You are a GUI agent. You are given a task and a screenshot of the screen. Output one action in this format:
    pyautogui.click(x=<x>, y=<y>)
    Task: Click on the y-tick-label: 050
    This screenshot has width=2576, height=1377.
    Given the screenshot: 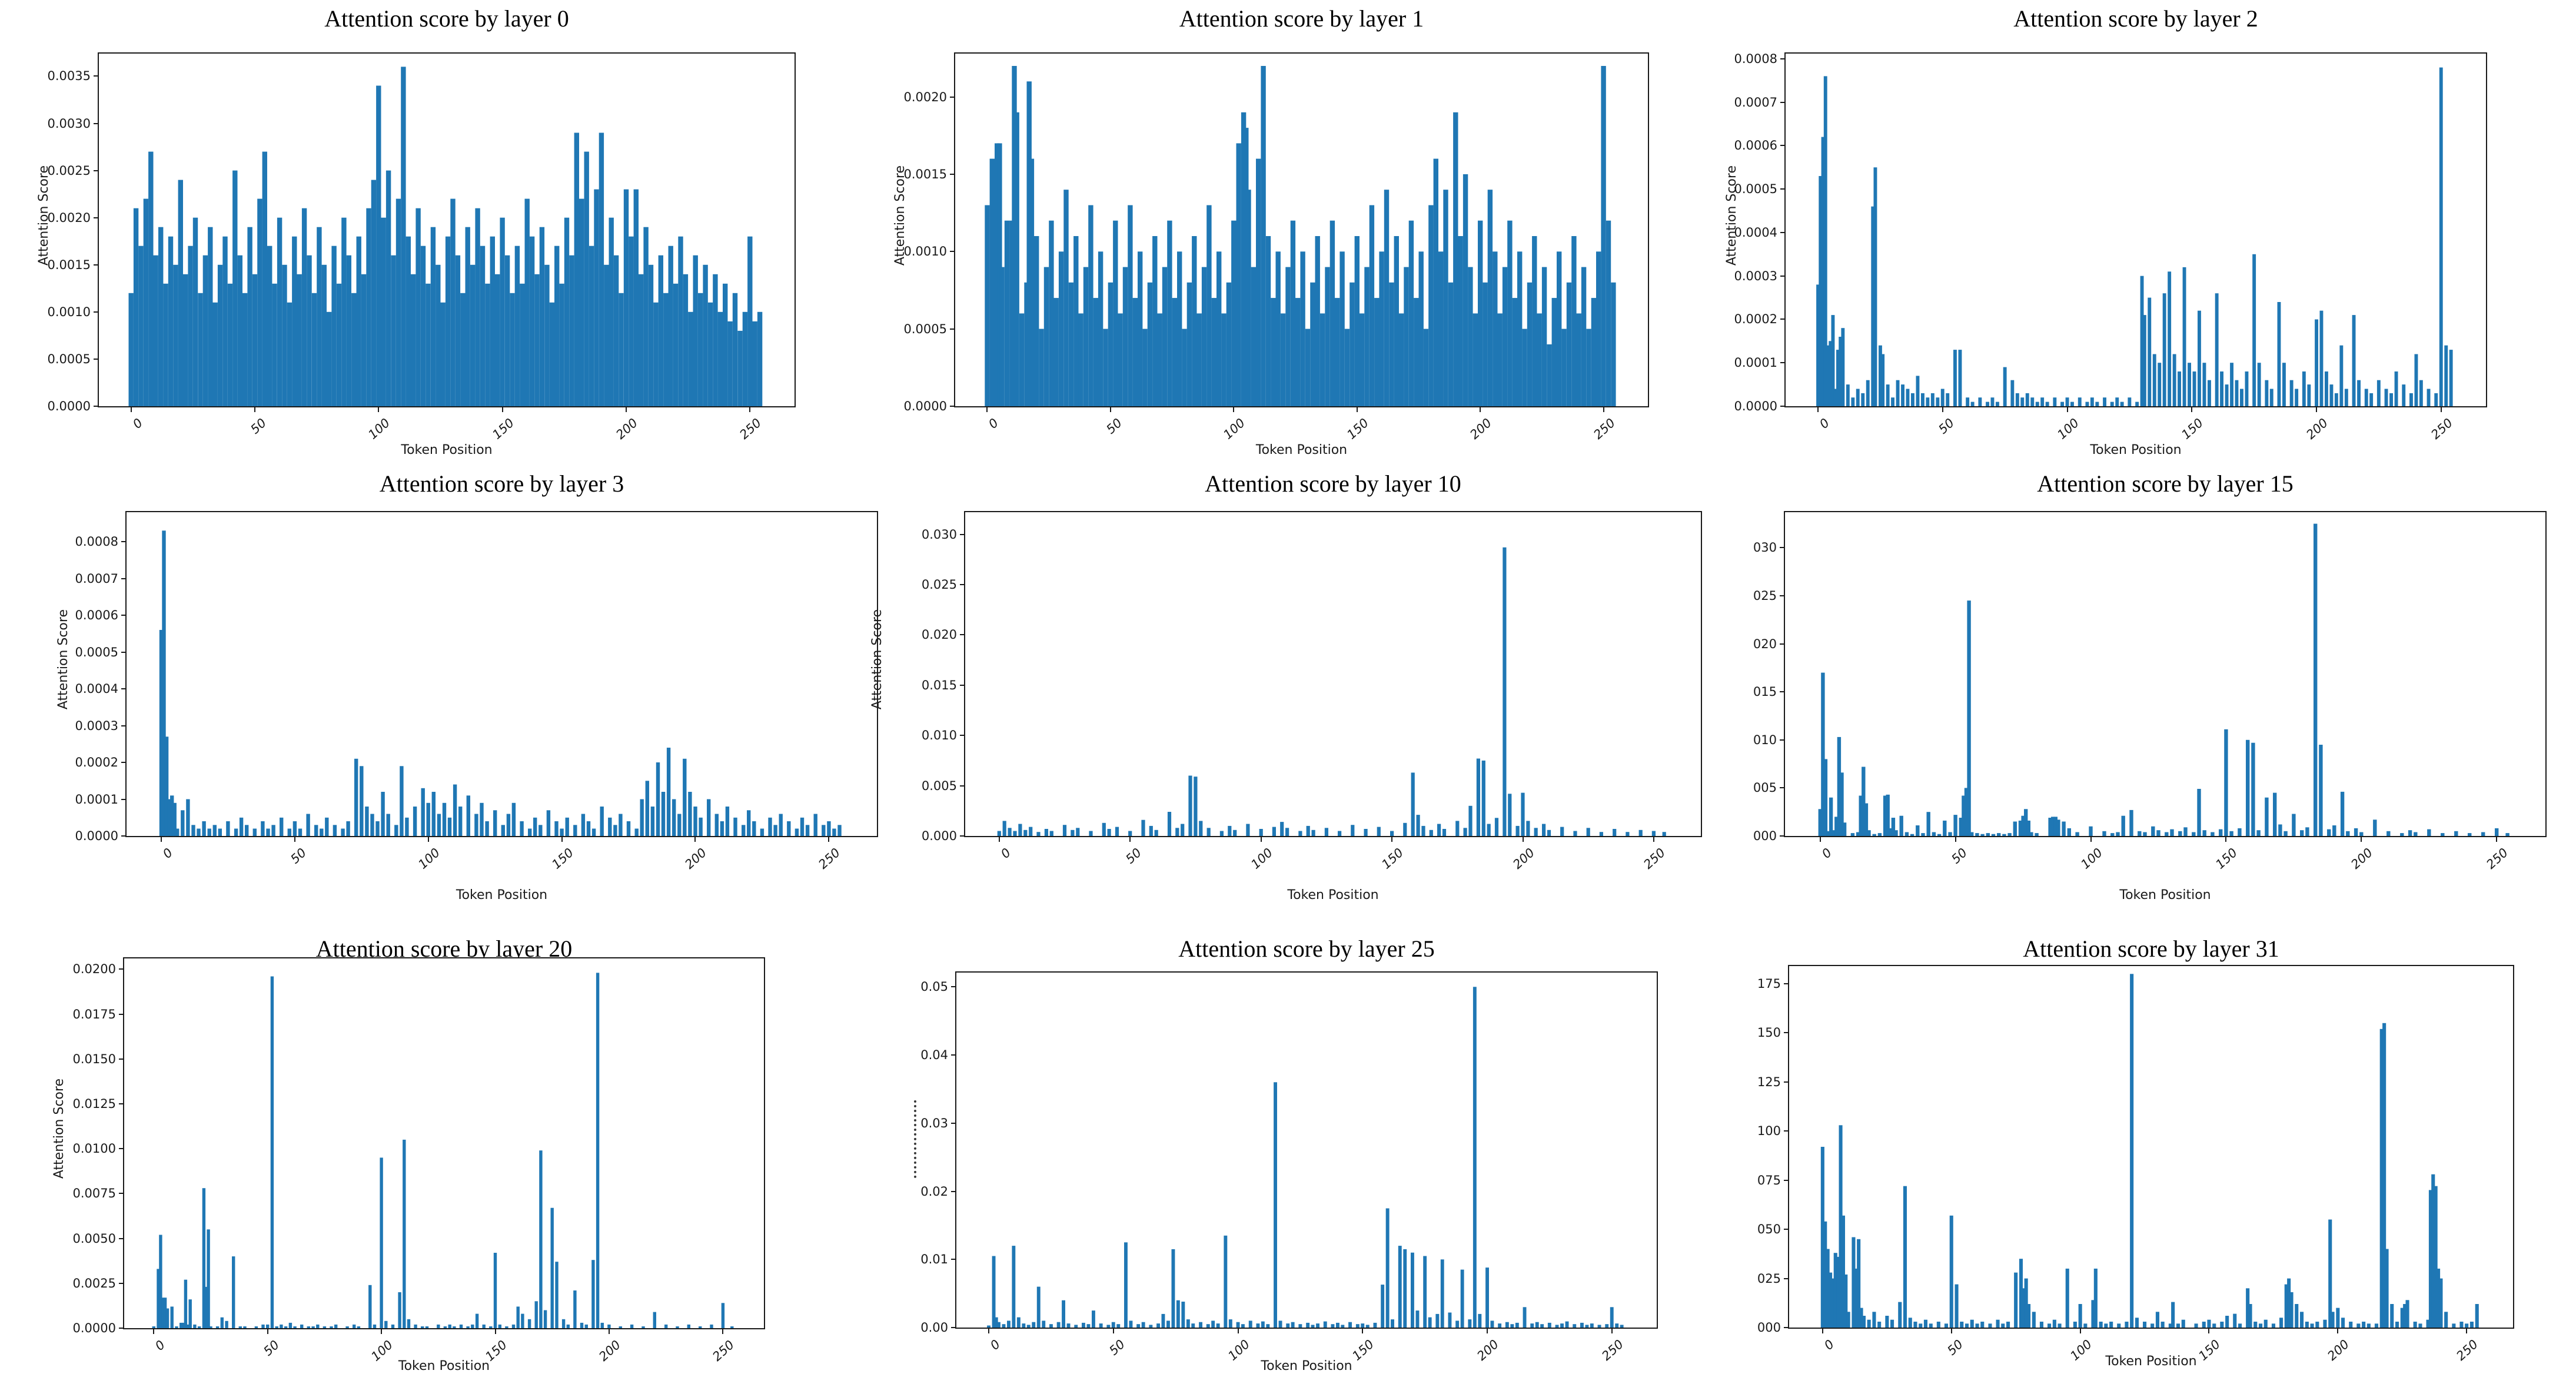 What is the action you would take?
    pyautogui.click(x=1769, y=1229)
    